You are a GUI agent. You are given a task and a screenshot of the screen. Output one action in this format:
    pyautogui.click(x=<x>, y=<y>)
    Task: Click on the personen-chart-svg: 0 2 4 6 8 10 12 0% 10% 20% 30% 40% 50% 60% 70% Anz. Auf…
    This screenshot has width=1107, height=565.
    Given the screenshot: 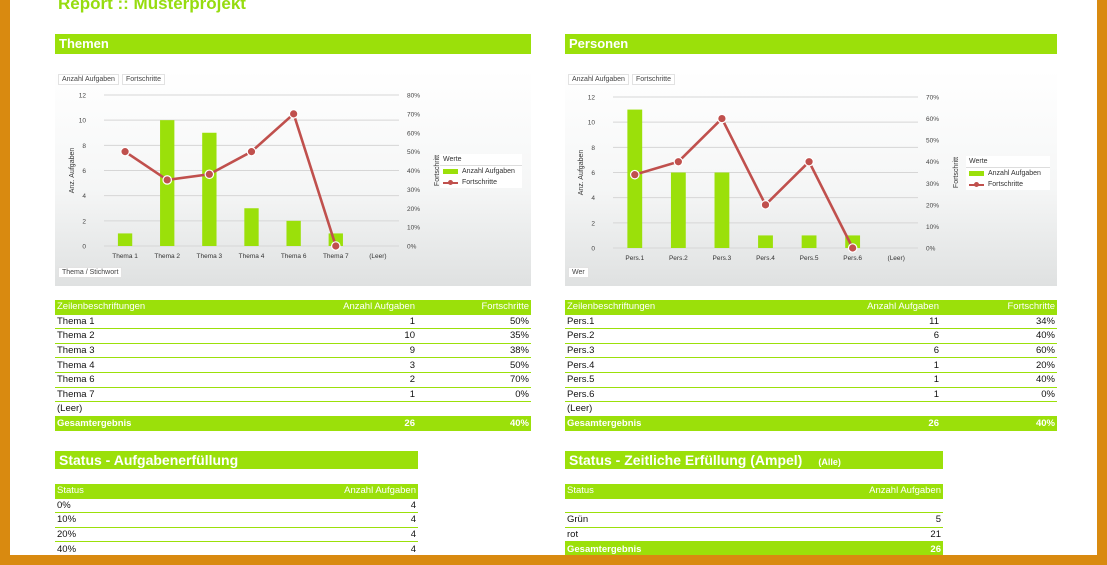 What is the action you would take?
    pyautogui.click(x=769, y=179)
    